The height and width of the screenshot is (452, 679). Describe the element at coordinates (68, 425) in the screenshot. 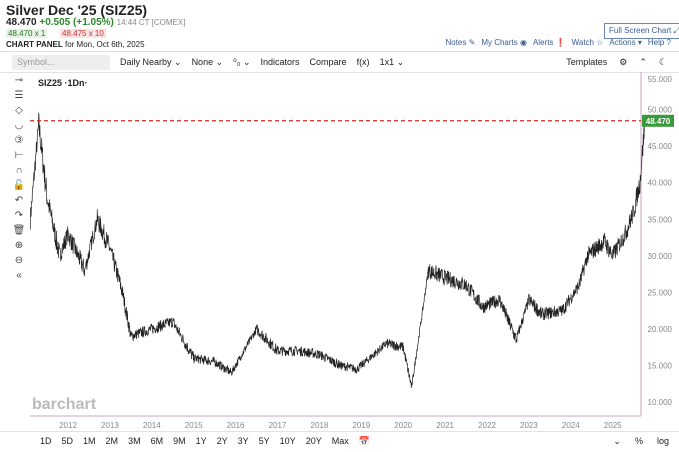

I see `x-tick-label: 2012` at that location.